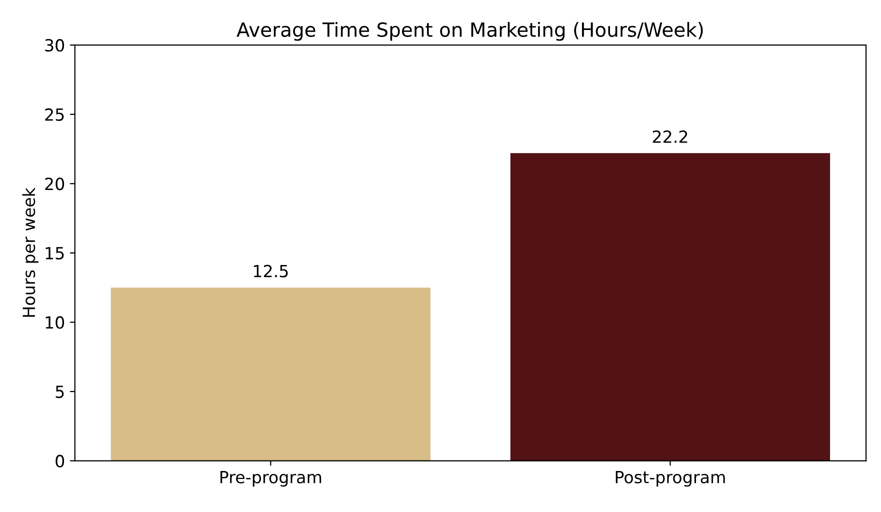 This screenshot has width=881, height=512. Describe the element at coordinates (469, 31) in the screenshot. I see `chart-title: Average Time Spent on Marketing (Hours/Week)` at that location.